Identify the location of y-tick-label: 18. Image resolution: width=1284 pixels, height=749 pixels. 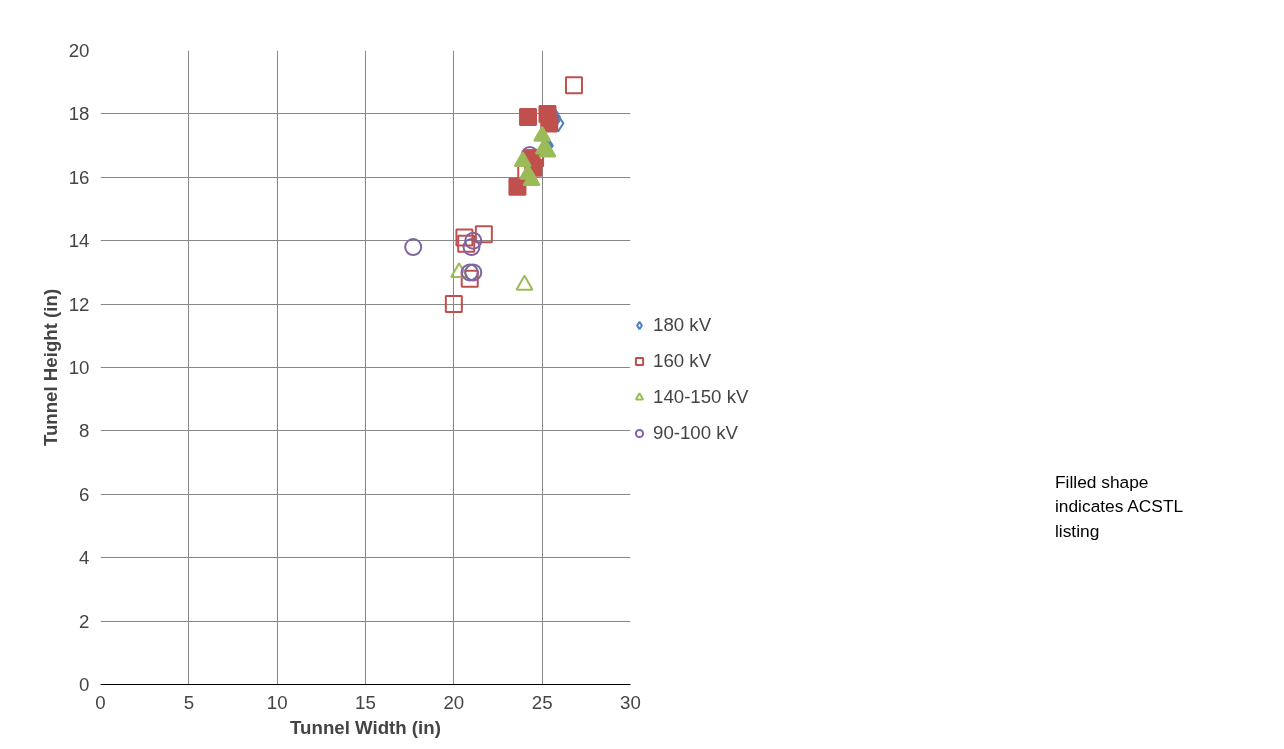
(79, 114).